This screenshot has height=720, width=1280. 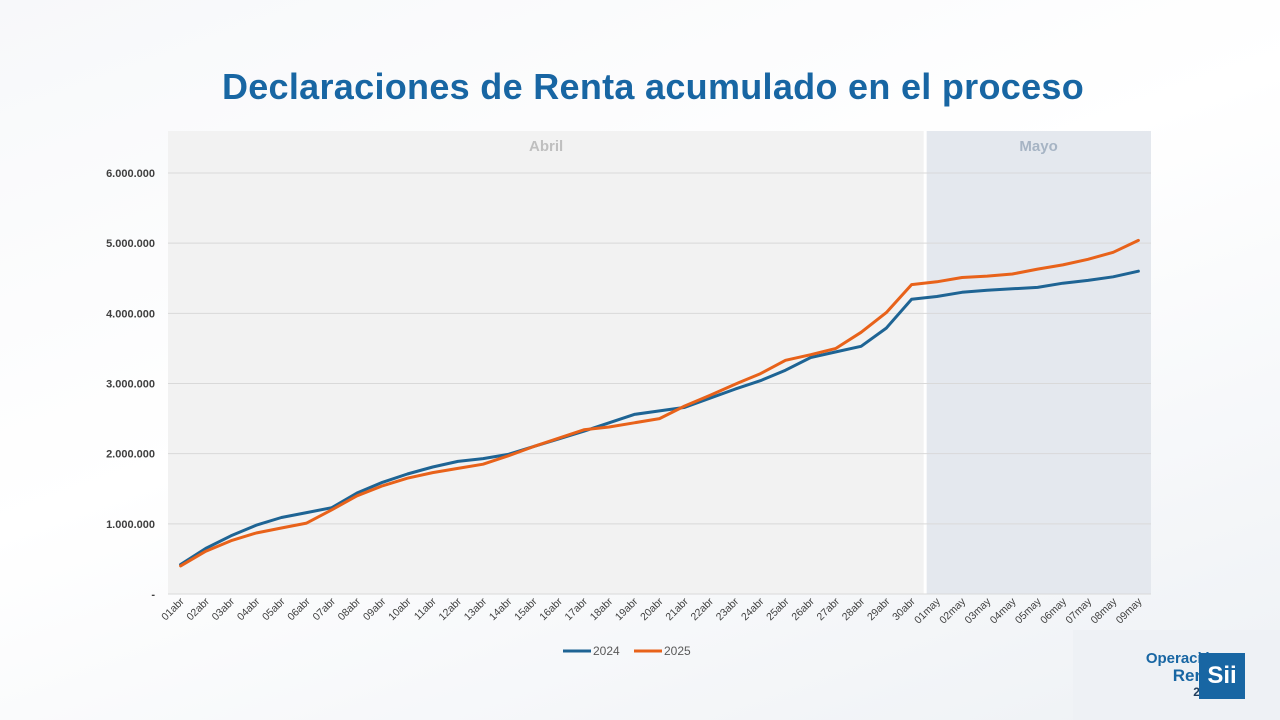 What do you see at coordinates (198, 609) in the screenshot?
I see `x-tick-label: 02abr` at bounding box center [198, 609].